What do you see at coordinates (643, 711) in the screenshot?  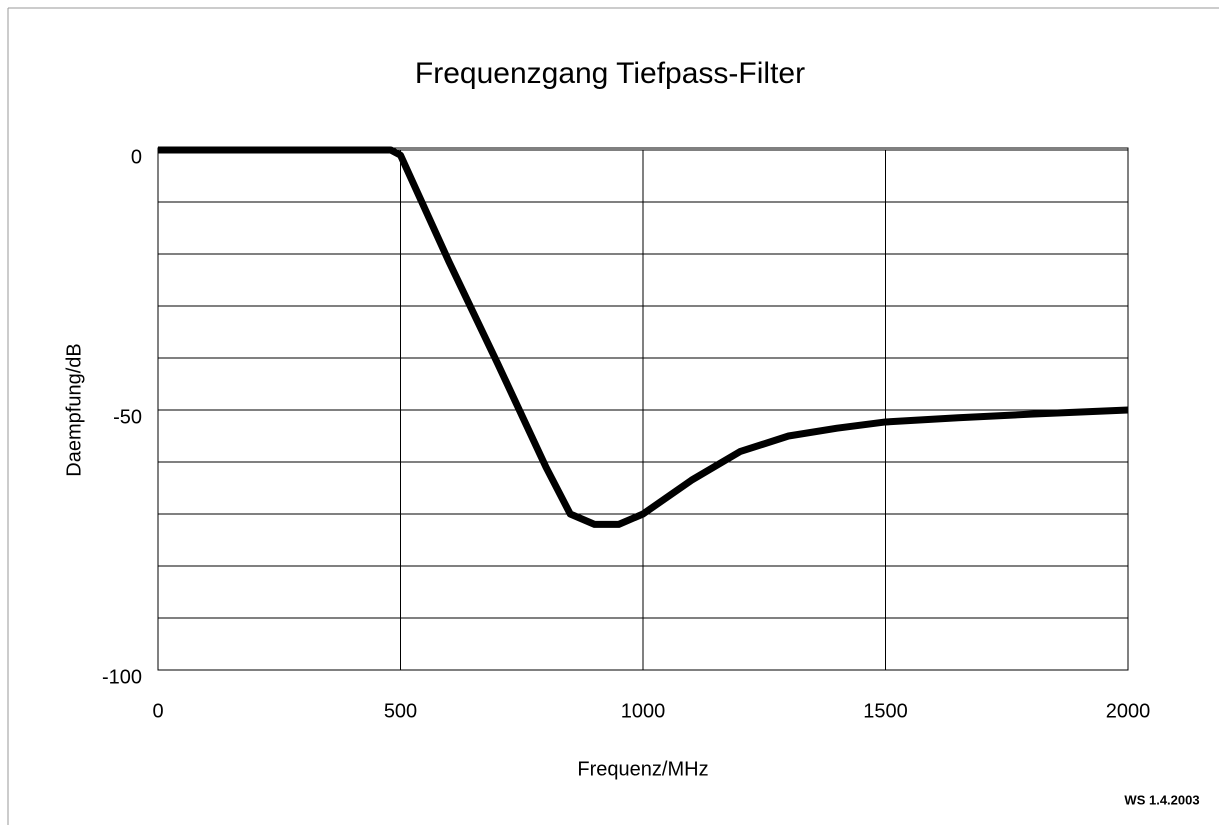 I see `x-tick-label: 1000` at bounding box center [643, 711].